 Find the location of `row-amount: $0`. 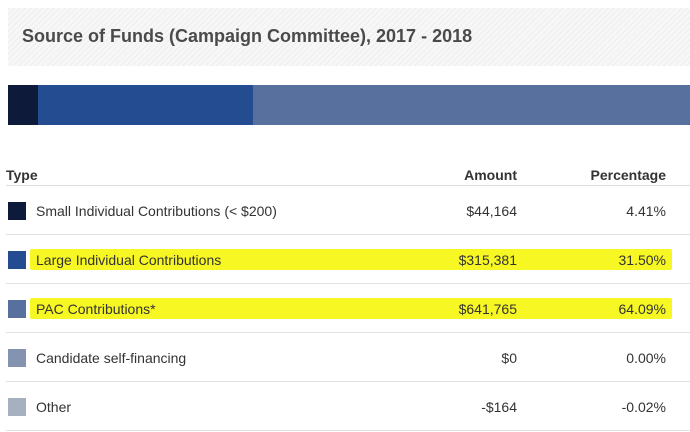

row-amount: $0 is located at coordinates (509, 358).